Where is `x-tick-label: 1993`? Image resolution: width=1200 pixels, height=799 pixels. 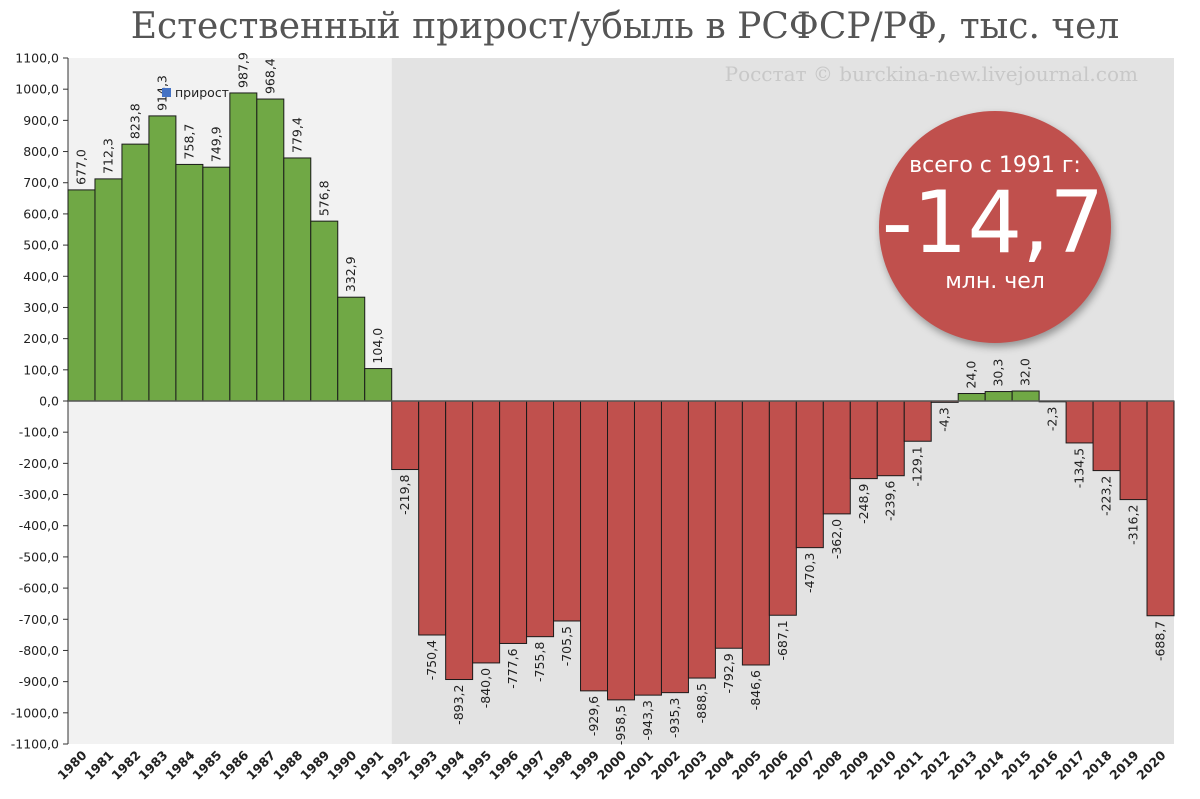
x-tick-label: 1993 is located at coordinates (422, 765).